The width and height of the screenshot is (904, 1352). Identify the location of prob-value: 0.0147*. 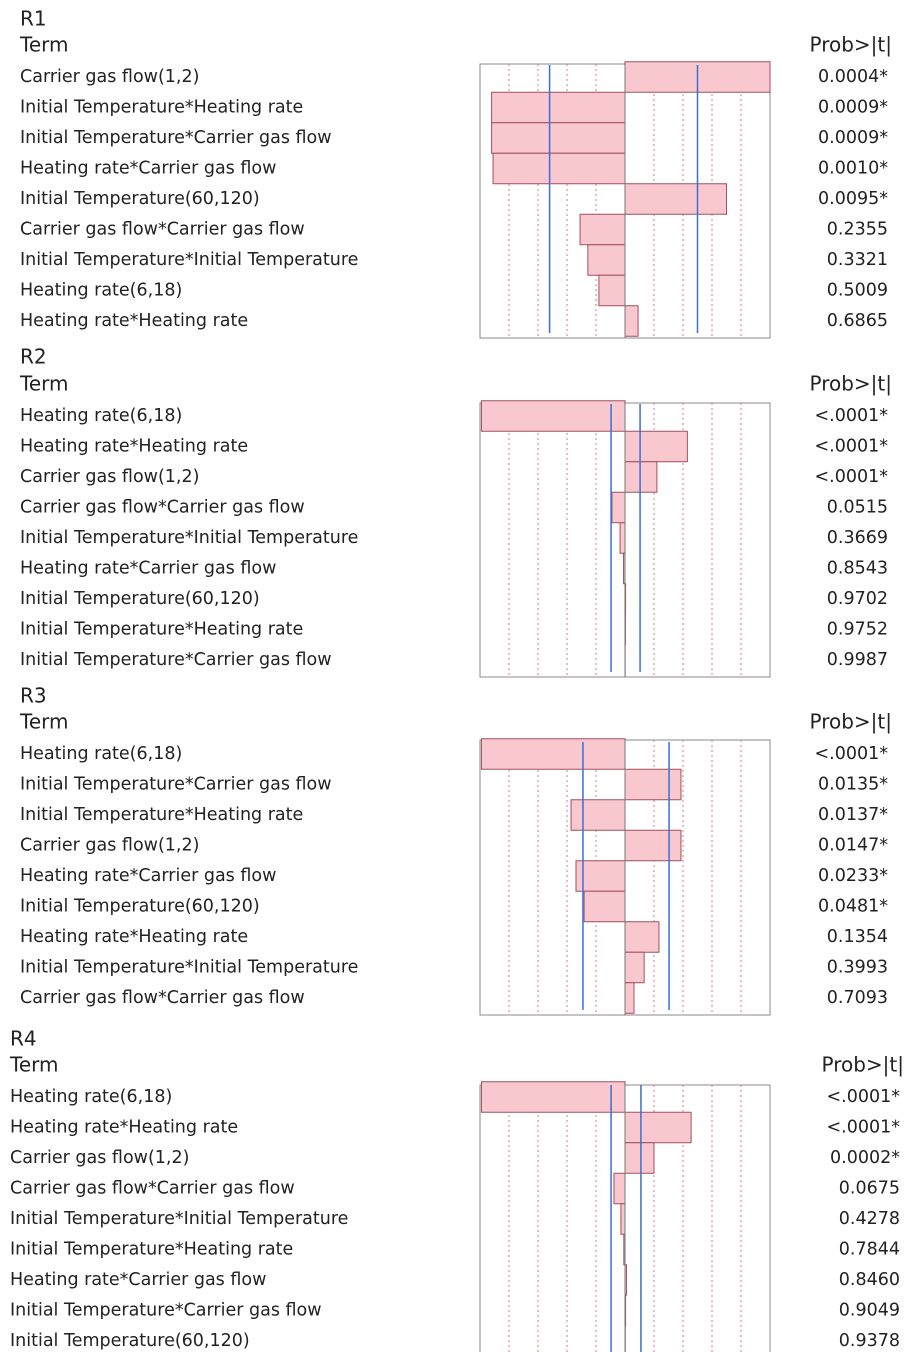
(853, 846).